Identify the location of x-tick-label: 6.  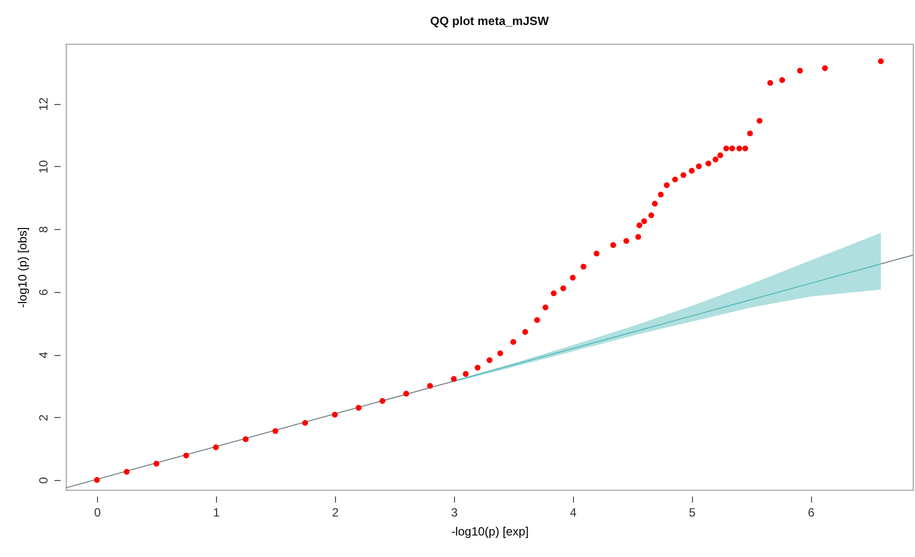
(811, 513).